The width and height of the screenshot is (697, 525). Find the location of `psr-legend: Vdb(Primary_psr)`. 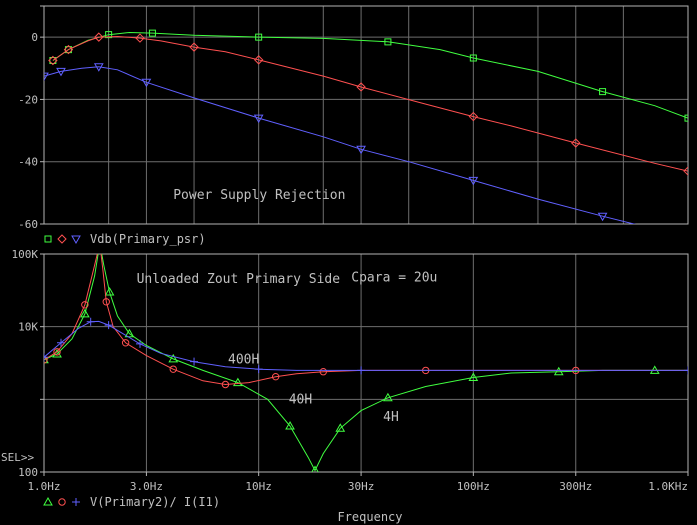

psr-legend: Vdb(Primary_psr) is located at coordinates (125, 239).